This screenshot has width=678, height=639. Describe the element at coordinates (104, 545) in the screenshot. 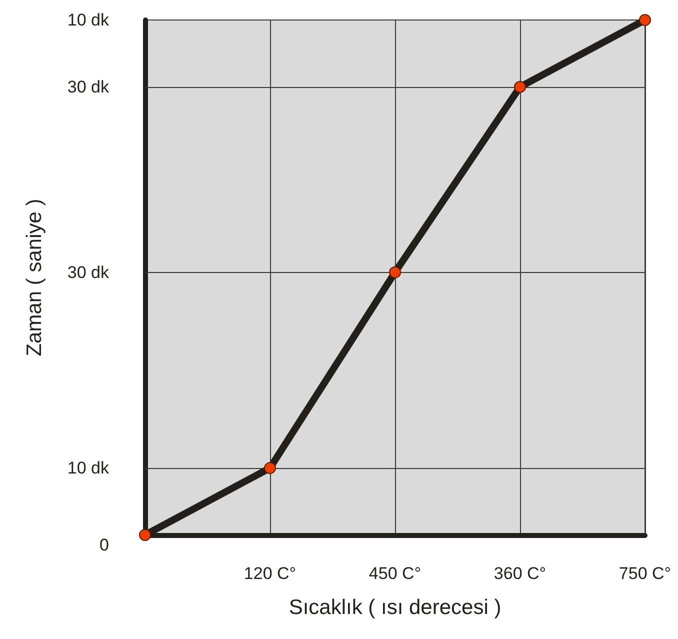

I see `text: 0` at that location.